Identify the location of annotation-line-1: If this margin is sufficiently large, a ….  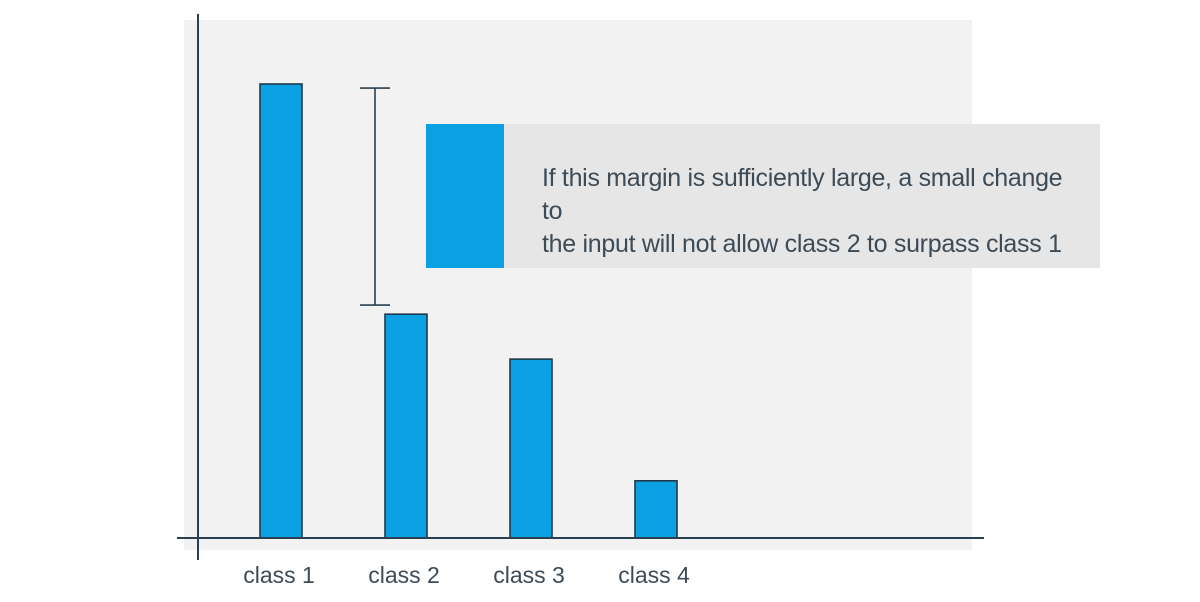
(802, 194).